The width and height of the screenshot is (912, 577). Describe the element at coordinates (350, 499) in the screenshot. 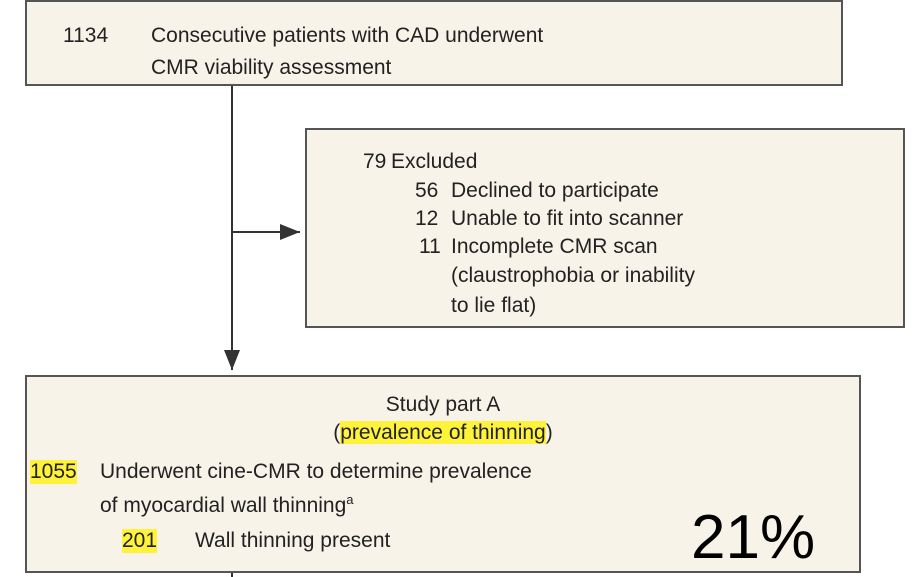

I see `footnote: a` at that location.